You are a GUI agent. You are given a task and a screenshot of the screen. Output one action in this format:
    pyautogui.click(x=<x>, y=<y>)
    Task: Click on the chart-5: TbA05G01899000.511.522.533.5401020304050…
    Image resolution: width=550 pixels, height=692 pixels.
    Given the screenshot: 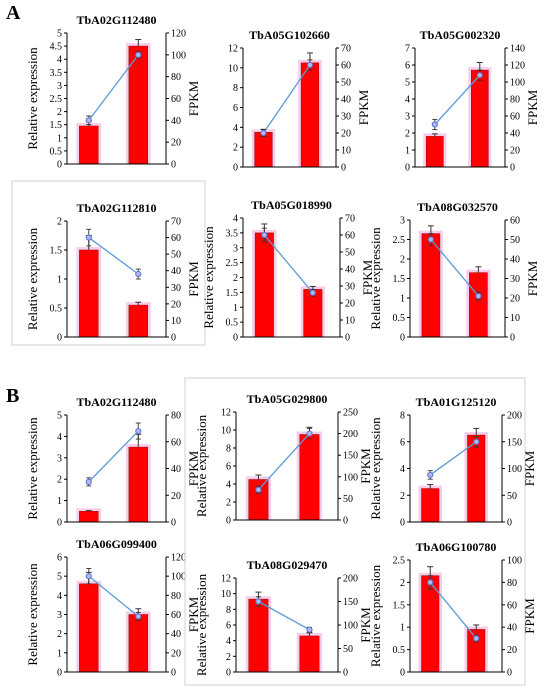 What is the action you would take?
    pyautogui.click(x=288, y=271)
    